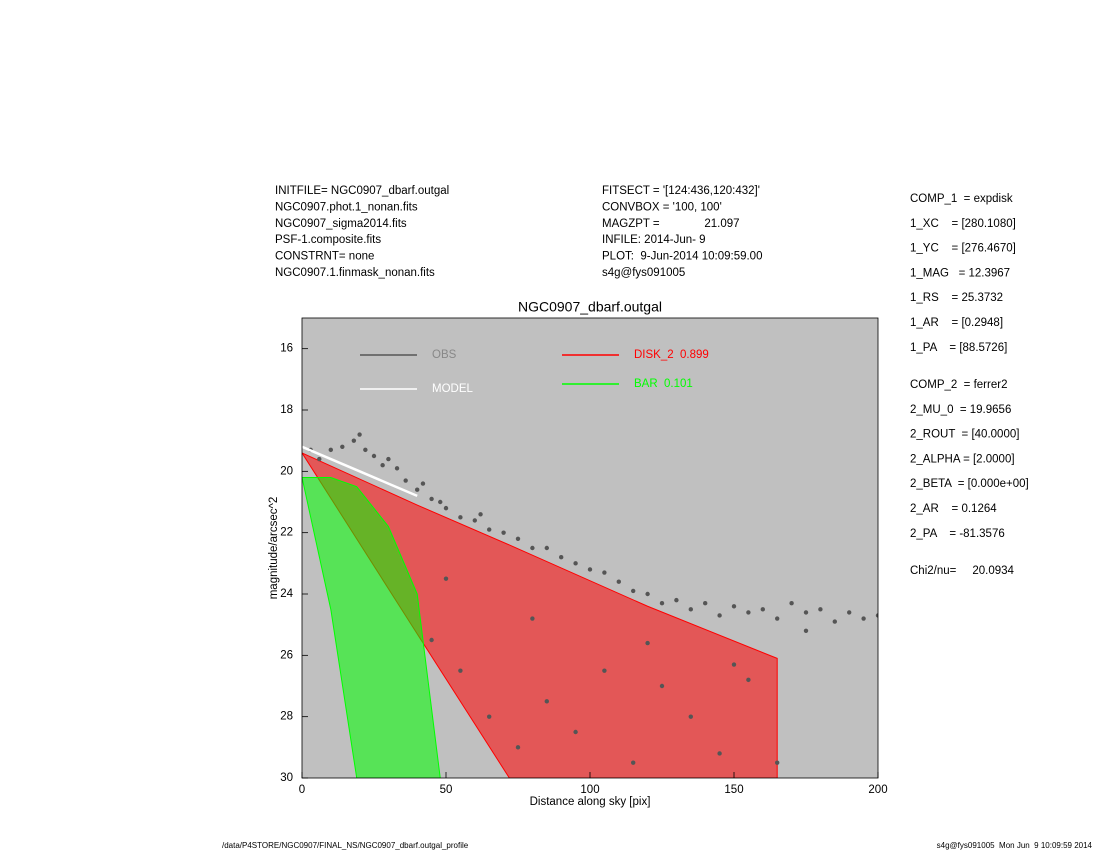  What do you see at coordinates (663, 384) in the screenshot?
I see `legend-label: BAR 0.101` at bounding box center [663, 384].